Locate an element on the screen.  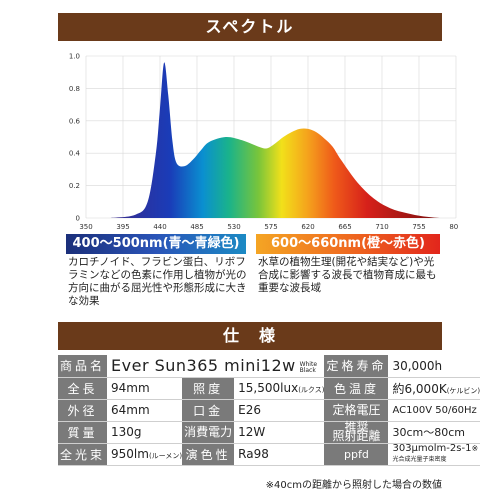
spec-label: ppfd is located at coordinates (356, 454).